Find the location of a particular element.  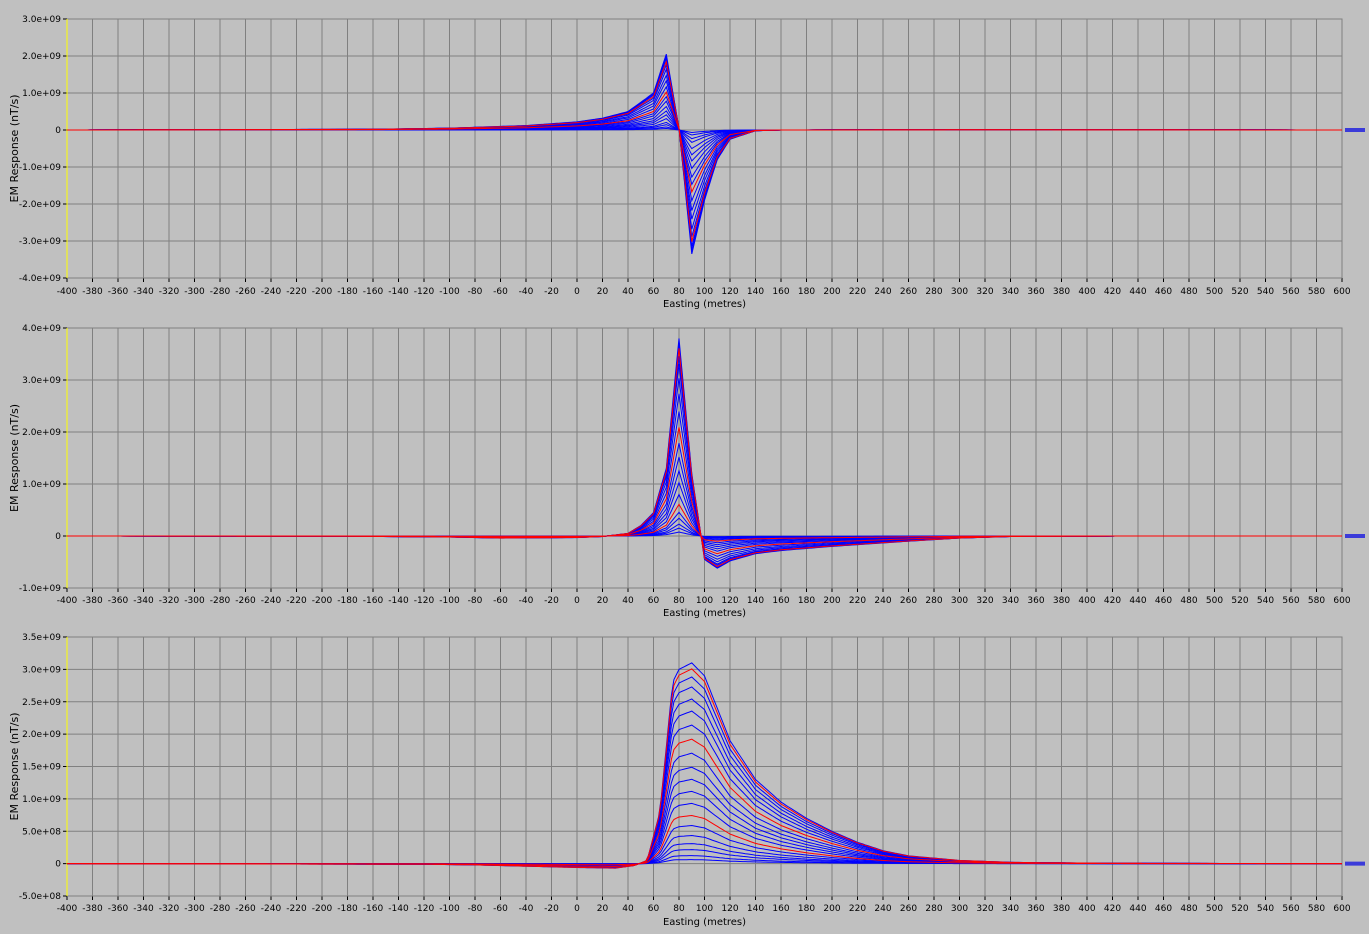

x-tick-label: -20 is located at coordinates (551, 601).